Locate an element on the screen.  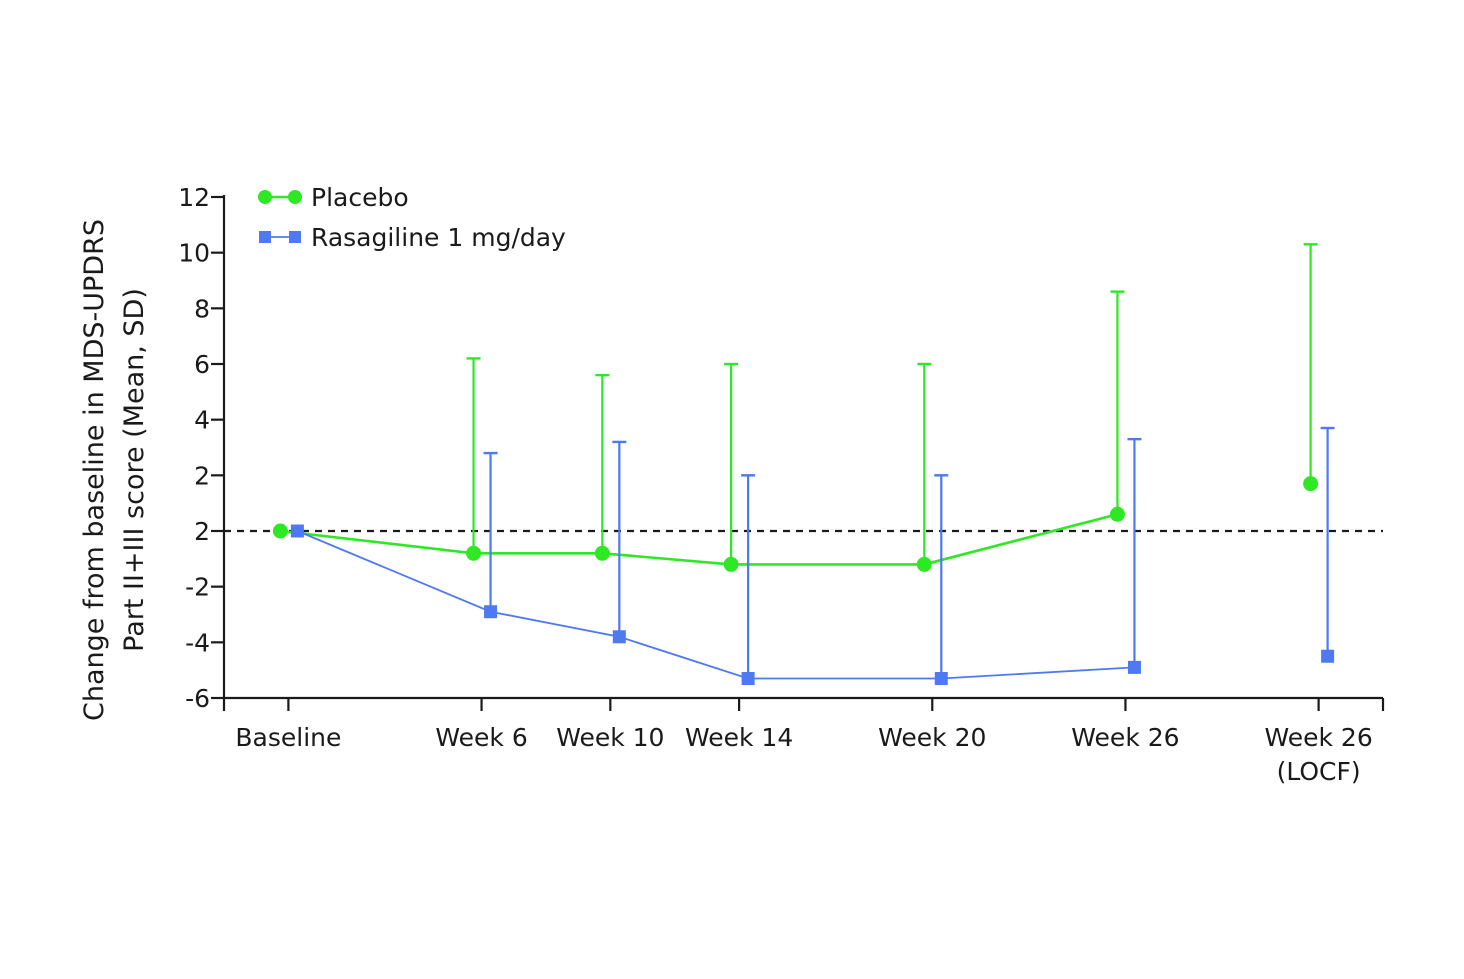
x-tick-label-line: Week 14 is located at coordinates (739, 737).